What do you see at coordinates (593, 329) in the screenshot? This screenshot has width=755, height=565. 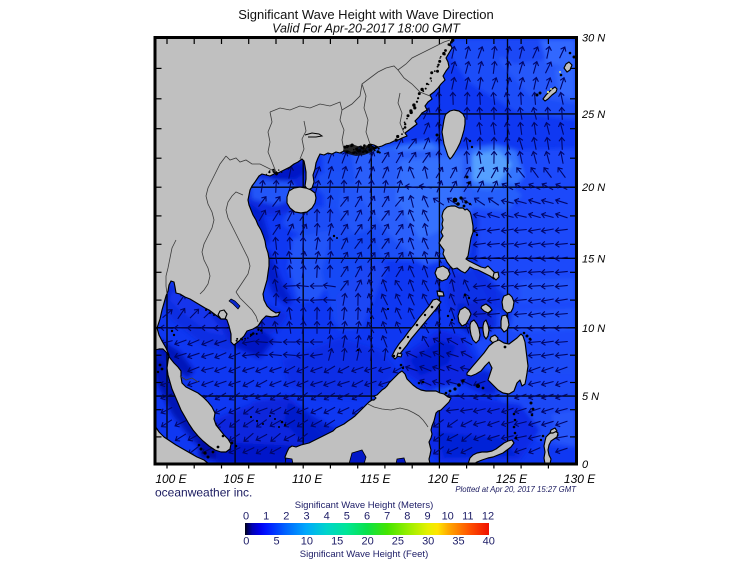 I see `svg-text: 10 N` at bounding box center [593, 329].